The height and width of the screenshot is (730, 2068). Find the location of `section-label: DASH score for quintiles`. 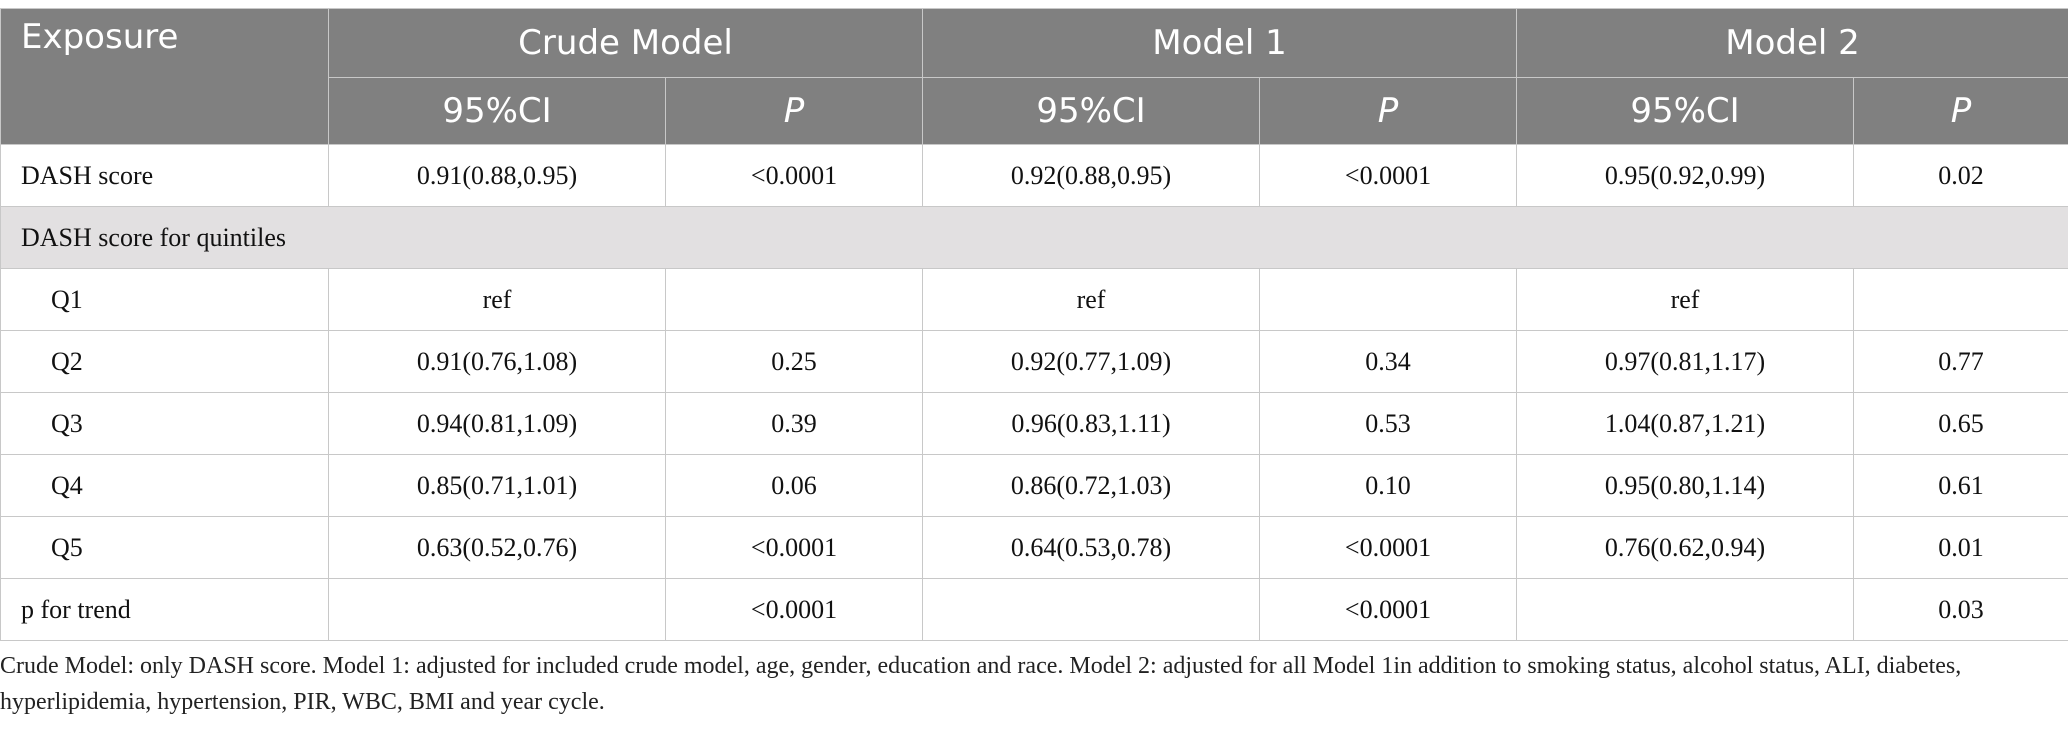

section-label: DASH score for quintiles is located at coordinates (1034, 237).